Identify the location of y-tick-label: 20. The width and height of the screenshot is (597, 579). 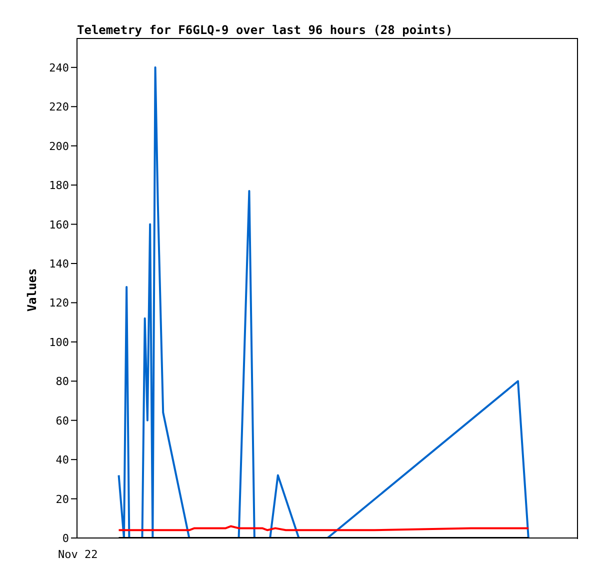
(62, 499).